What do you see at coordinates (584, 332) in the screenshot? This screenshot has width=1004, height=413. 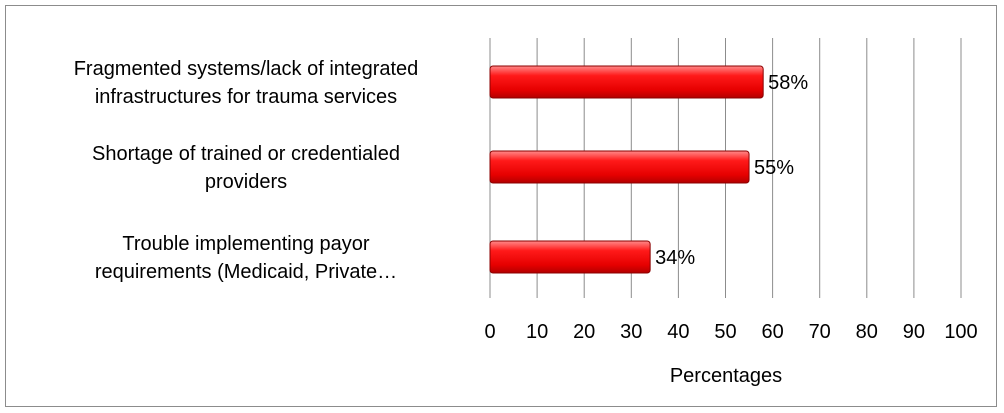 I see `x-tick-label-20: 20` at bounding box center [584, 332].